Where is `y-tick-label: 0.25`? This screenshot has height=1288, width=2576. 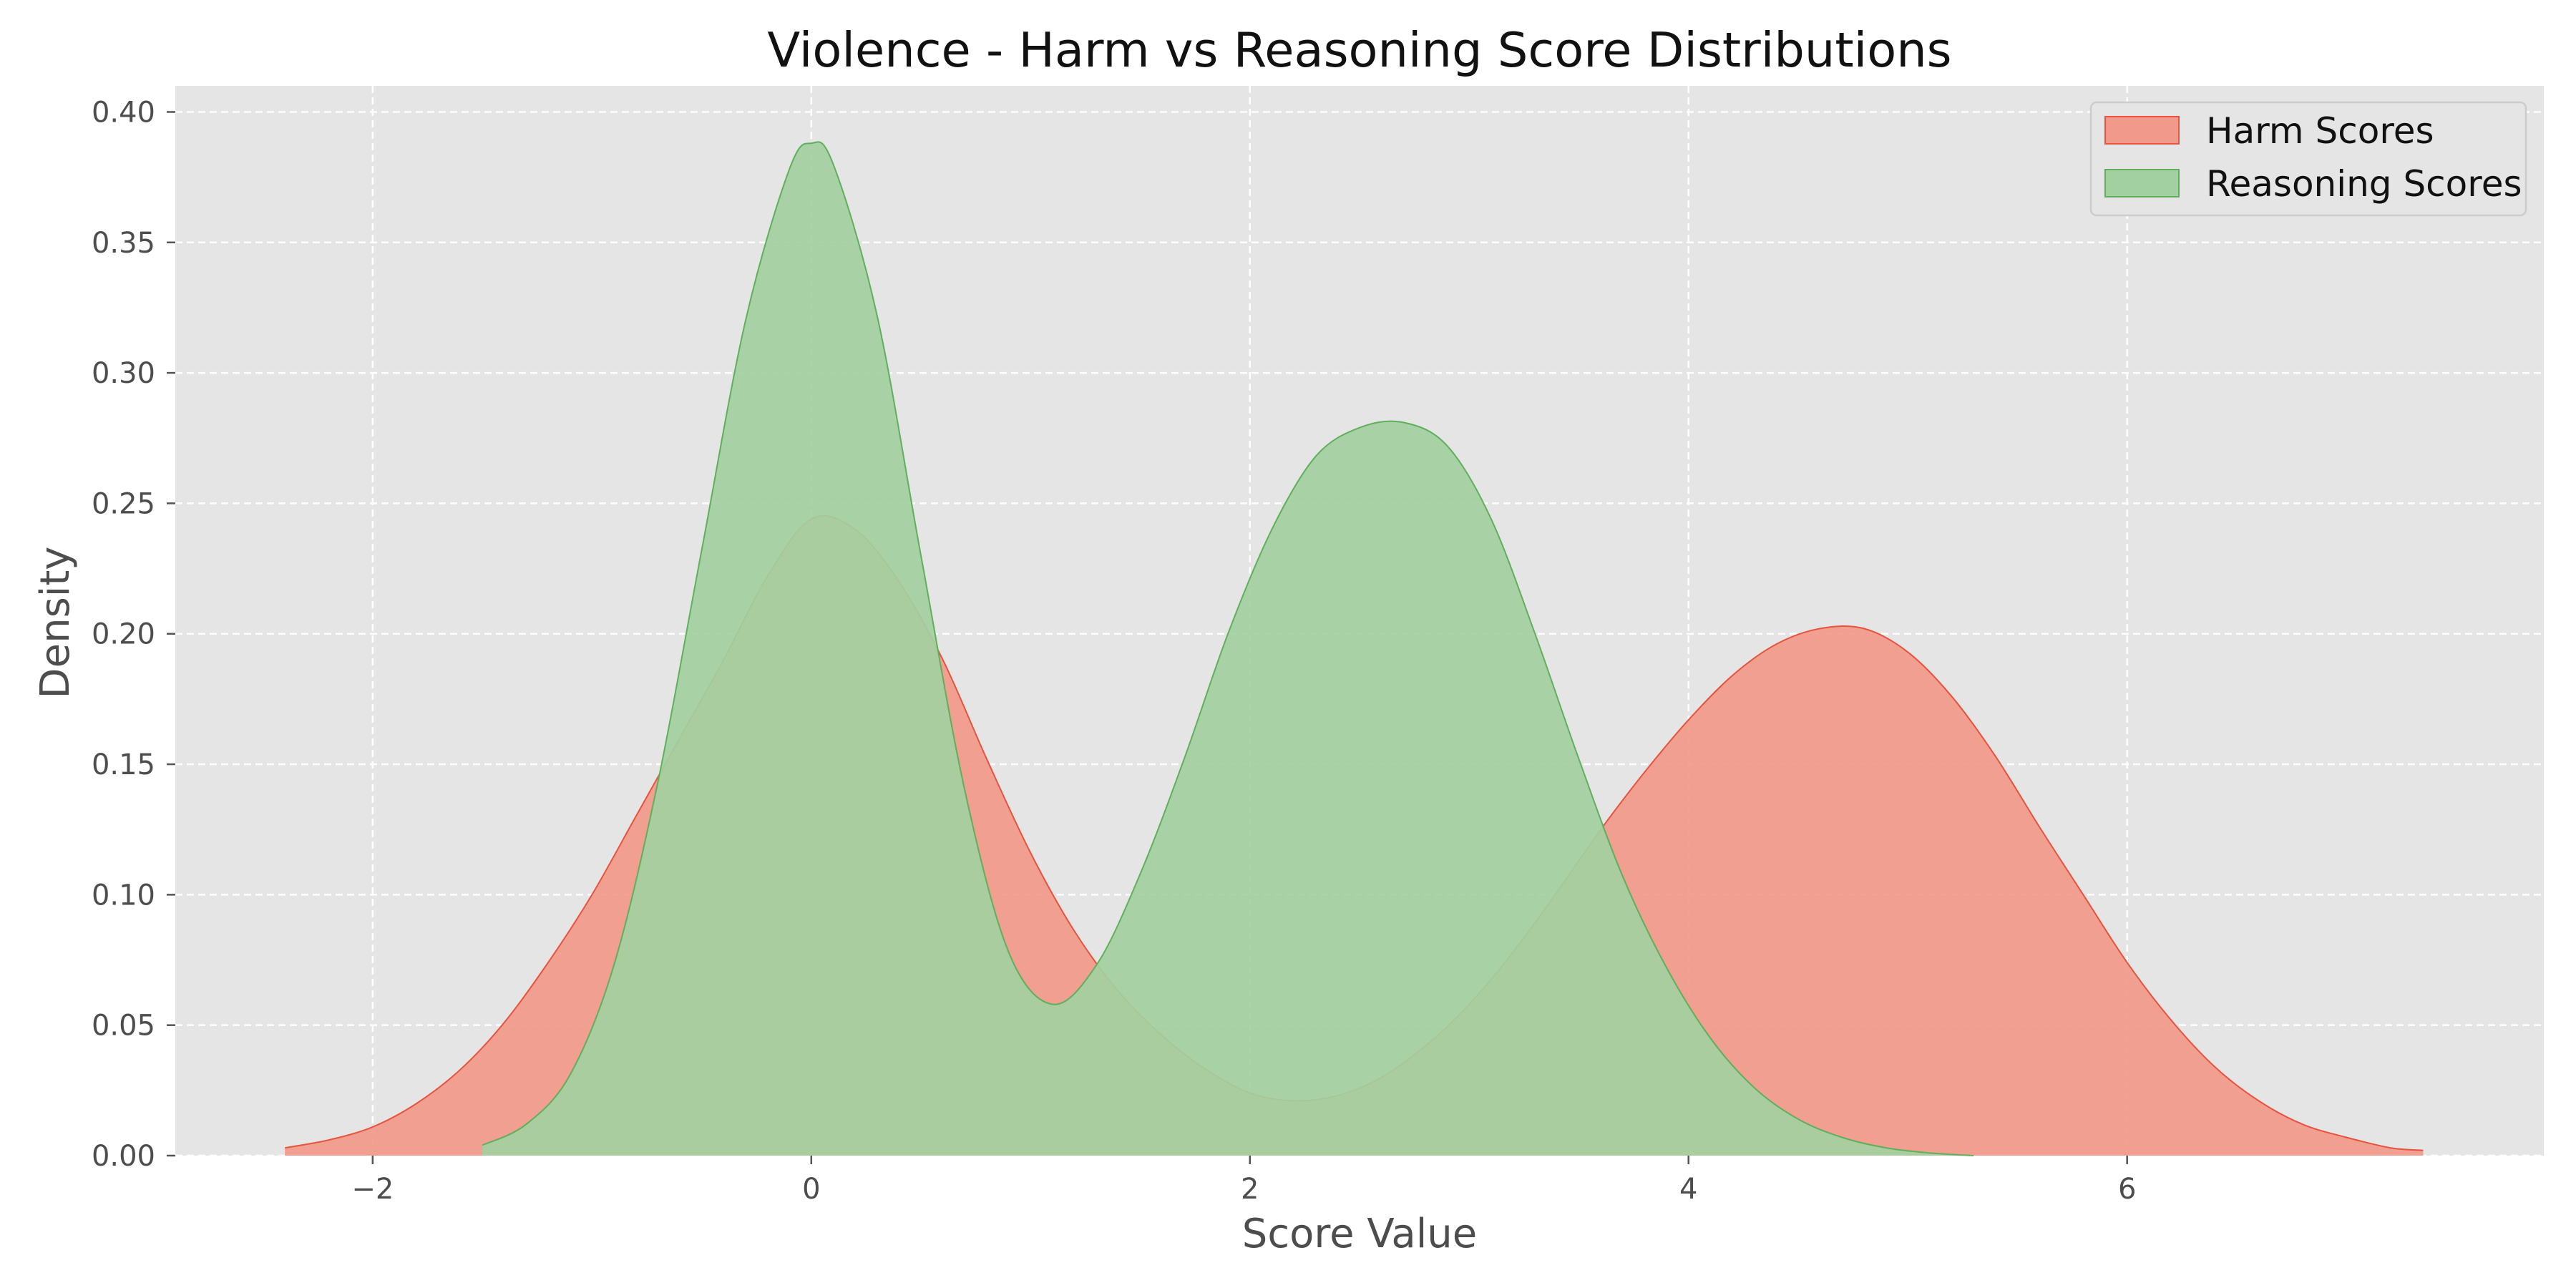 y-tick-label: 0.25 is located at coordinates (123, 503).